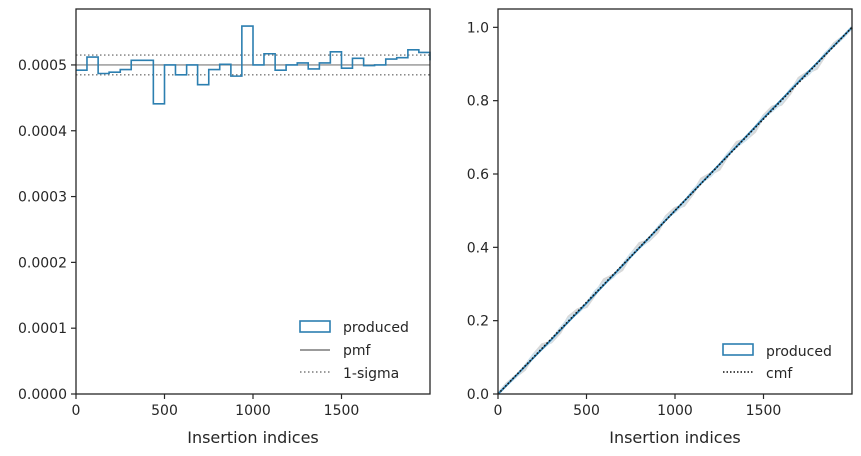  I want to click on produced-step-line, so click(253, 65).